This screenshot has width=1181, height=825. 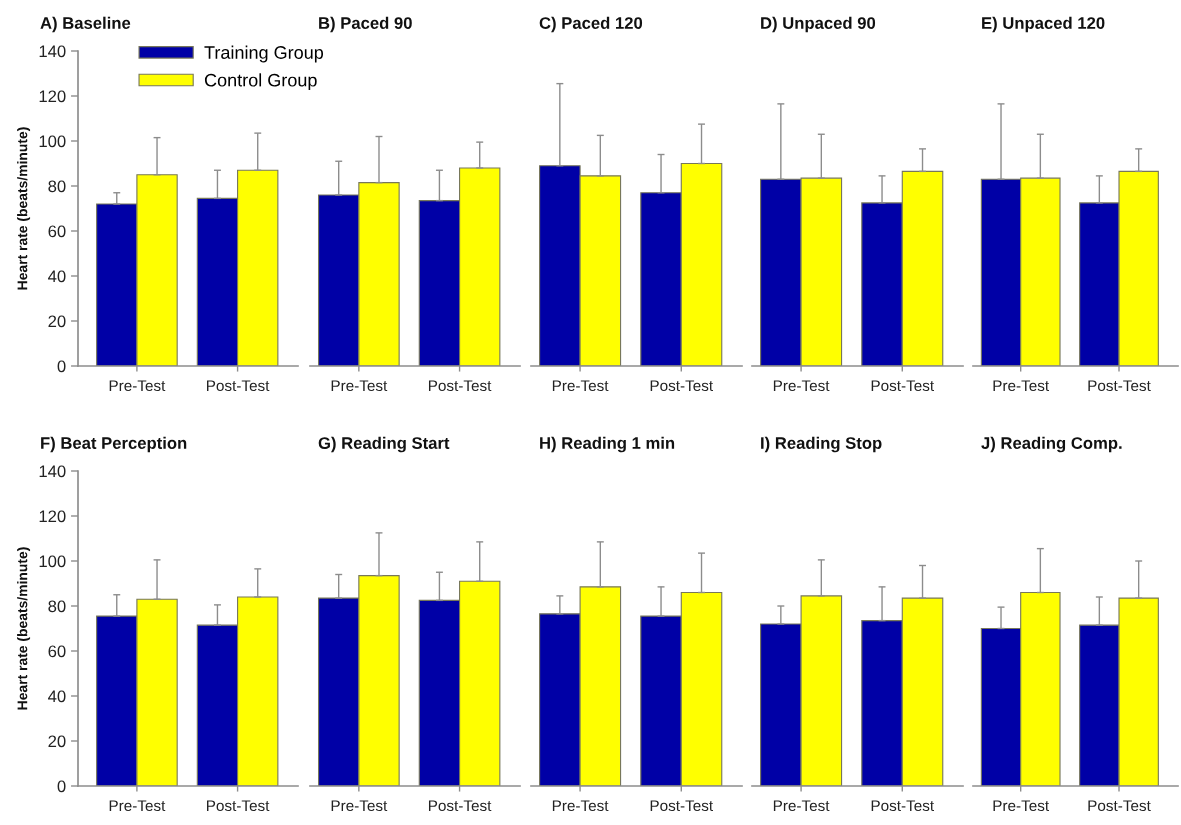 What do you see at coordinates (384, 444) in the screenshot?
I see `chart-title: G) Reading Start` at bounding box center [384, 444].